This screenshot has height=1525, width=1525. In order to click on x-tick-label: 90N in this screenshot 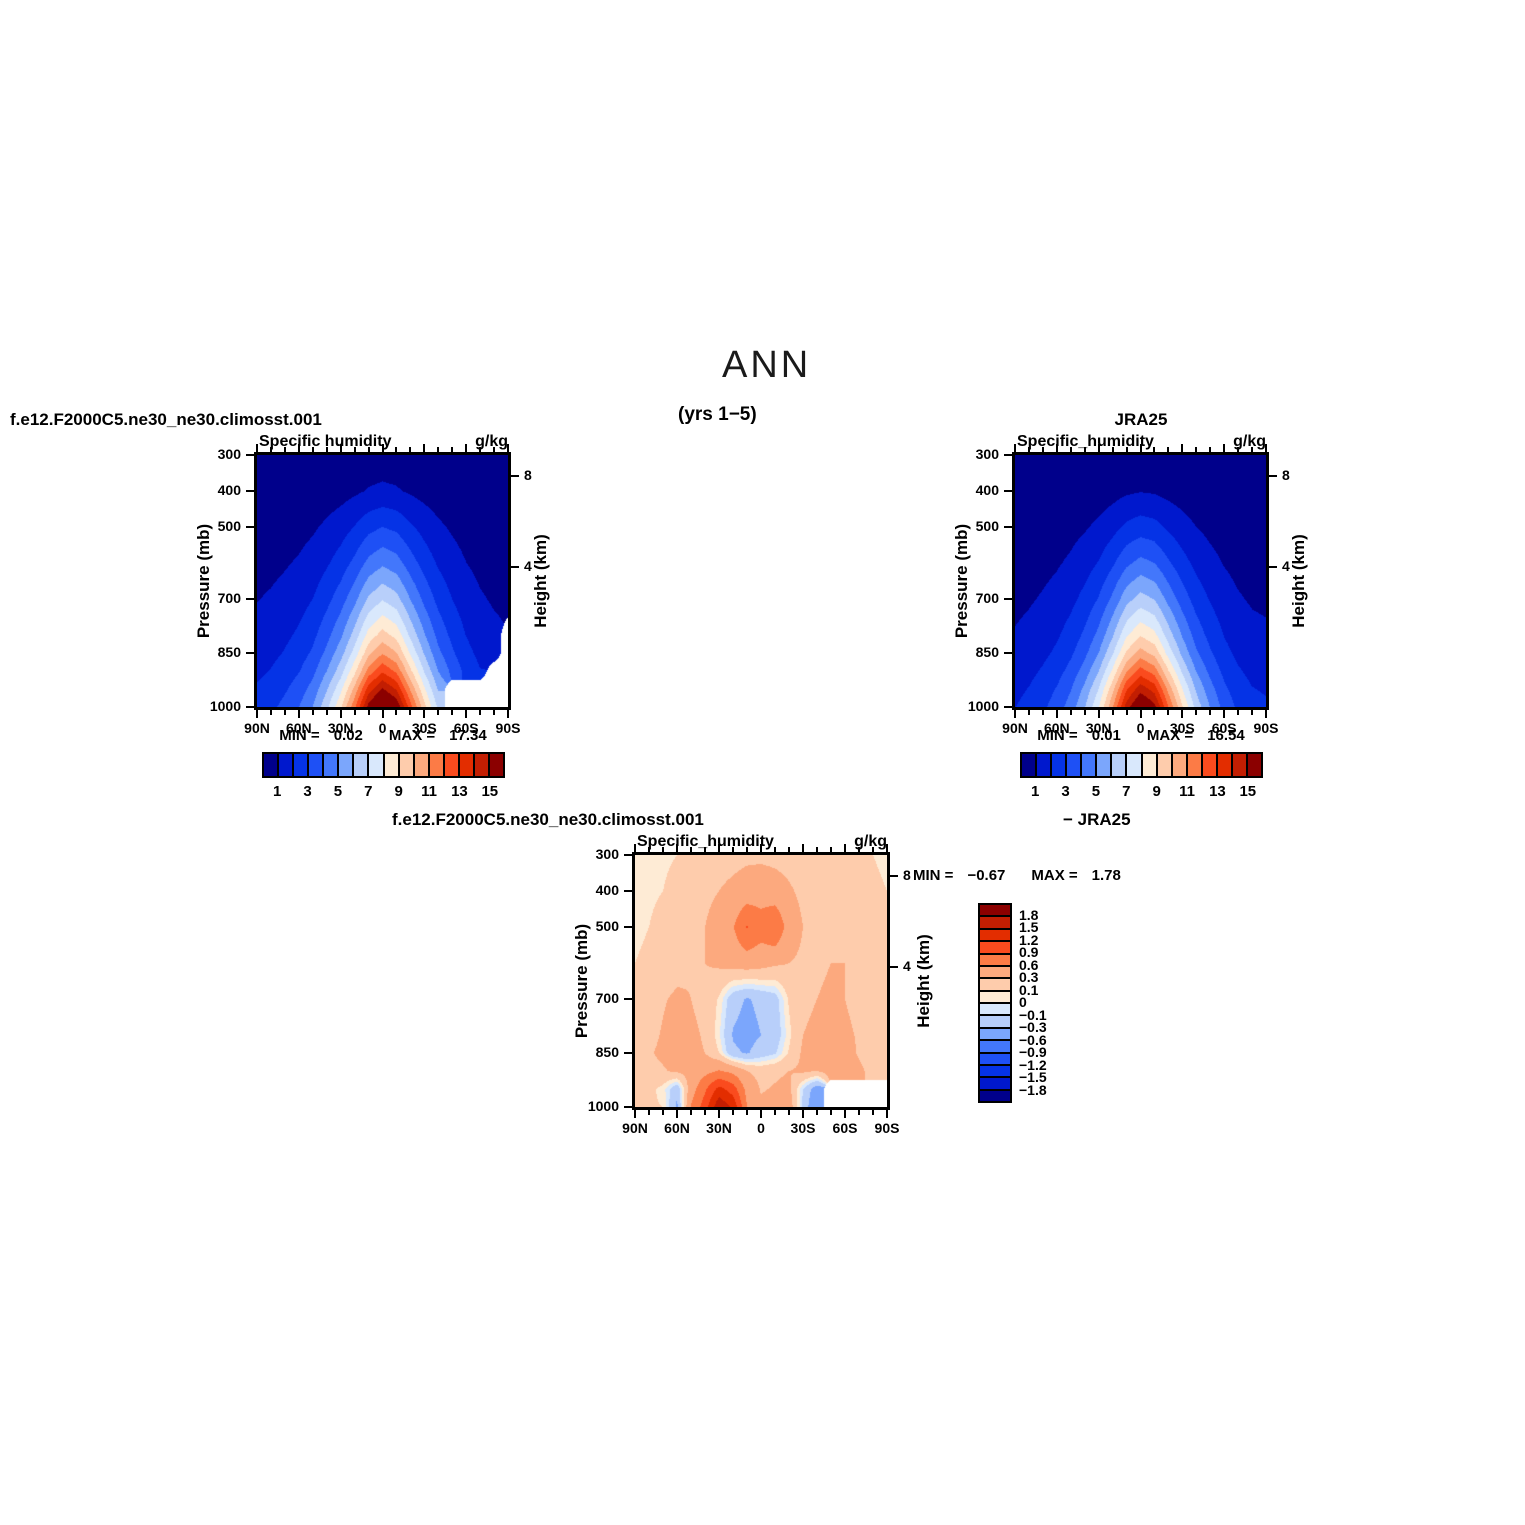, I will do `click(1015, 728)`.